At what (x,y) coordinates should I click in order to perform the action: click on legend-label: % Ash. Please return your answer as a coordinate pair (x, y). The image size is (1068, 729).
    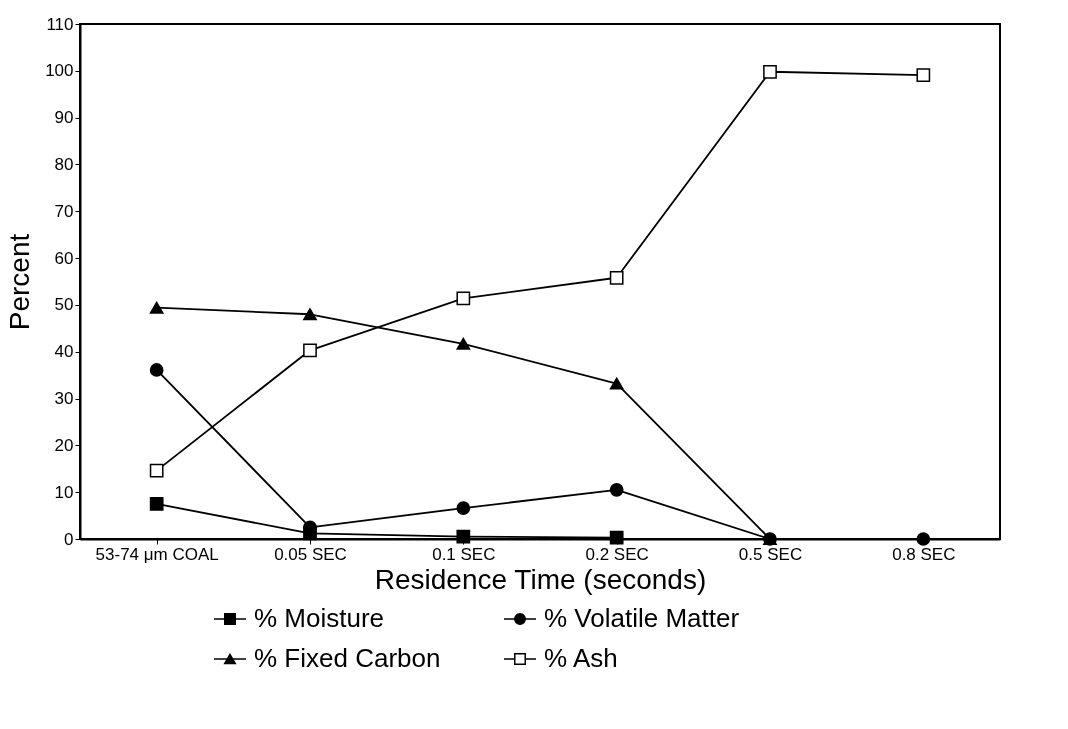
    Looking at the image, I should click on (581, 658).